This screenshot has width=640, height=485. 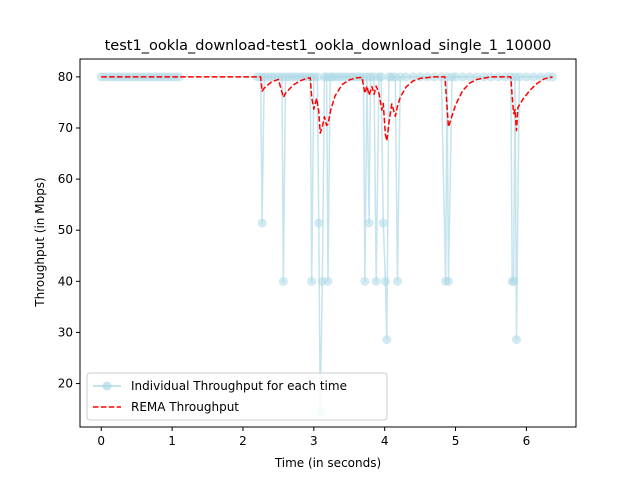 What do you see at coordinates (239, 386) in the screenshot?
I see `legend-label-individual-throughput: Individual Throughput for each time` at bounding box center [239, 386].